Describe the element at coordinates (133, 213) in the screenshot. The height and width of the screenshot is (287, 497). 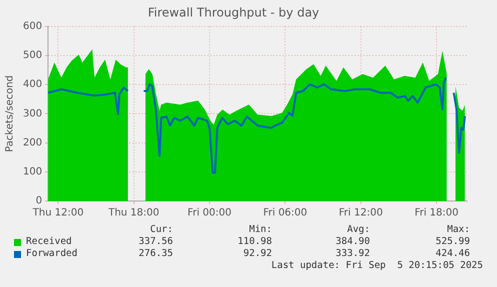
I see `x-tick-label: Thu 18:00` at that location.